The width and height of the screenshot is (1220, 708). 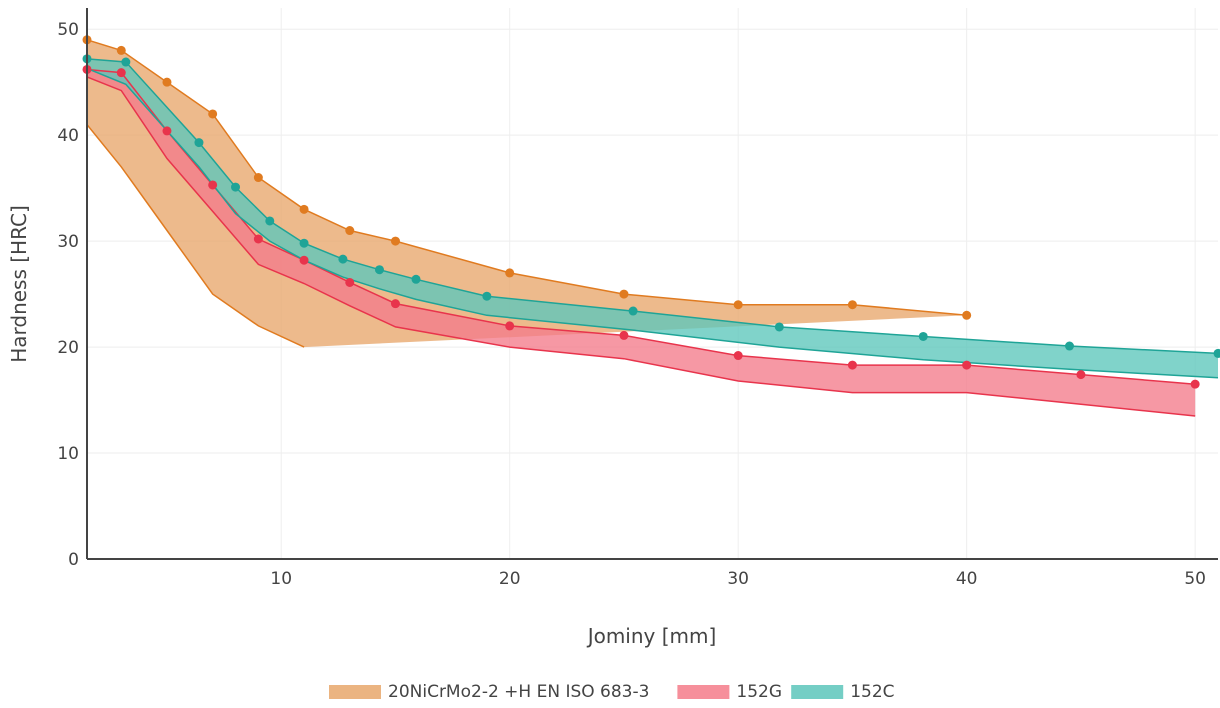 I want to click on x-axis-title: Jominy [mm], so click(x=651, y=636).